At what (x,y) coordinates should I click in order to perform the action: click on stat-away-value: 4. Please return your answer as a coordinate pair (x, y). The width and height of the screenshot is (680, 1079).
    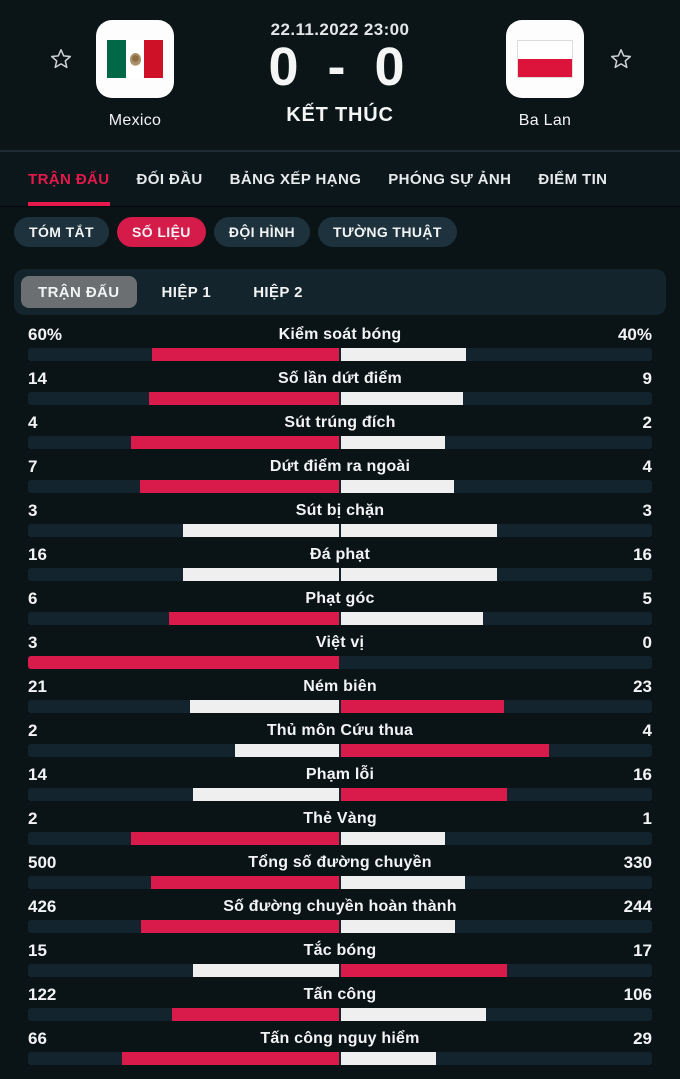
    Looking at the image, I should click on (647, 466).